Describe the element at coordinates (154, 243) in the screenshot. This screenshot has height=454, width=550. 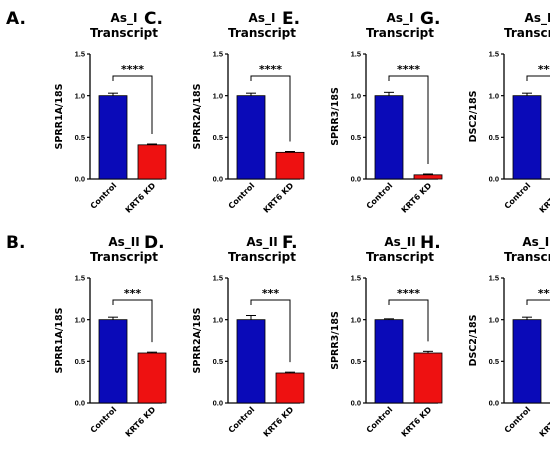
I see `panel-label: D.` at that location.